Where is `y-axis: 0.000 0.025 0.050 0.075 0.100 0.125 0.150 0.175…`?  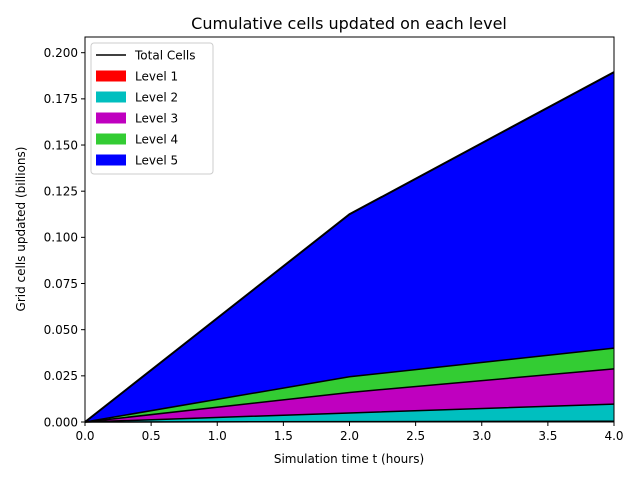 y-axis: 0.000 0.025 0.050 0.075 0.100 0.125 0.150 0.175… is located at coordinates (64, 237).